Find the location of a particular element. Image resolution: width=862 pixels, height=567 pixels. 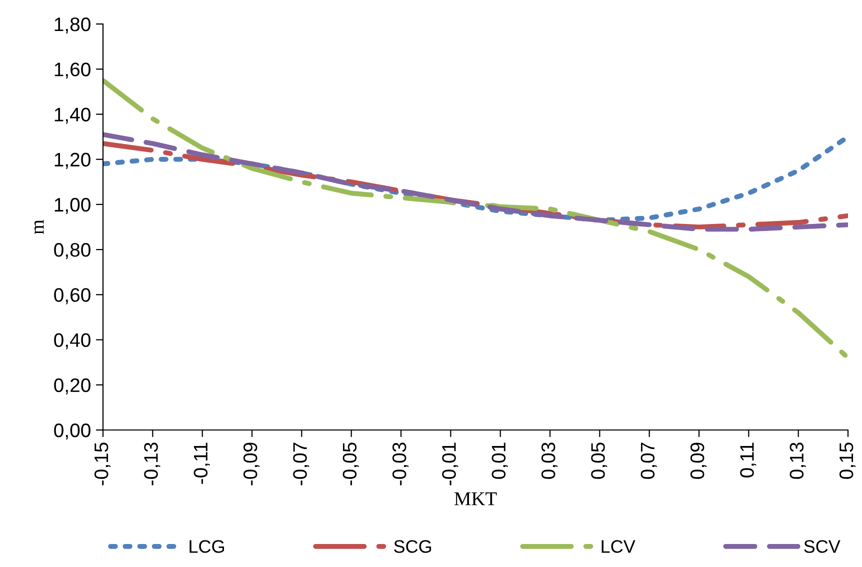

x-tick-label: 0,13 is located at coordinates (798, 460).